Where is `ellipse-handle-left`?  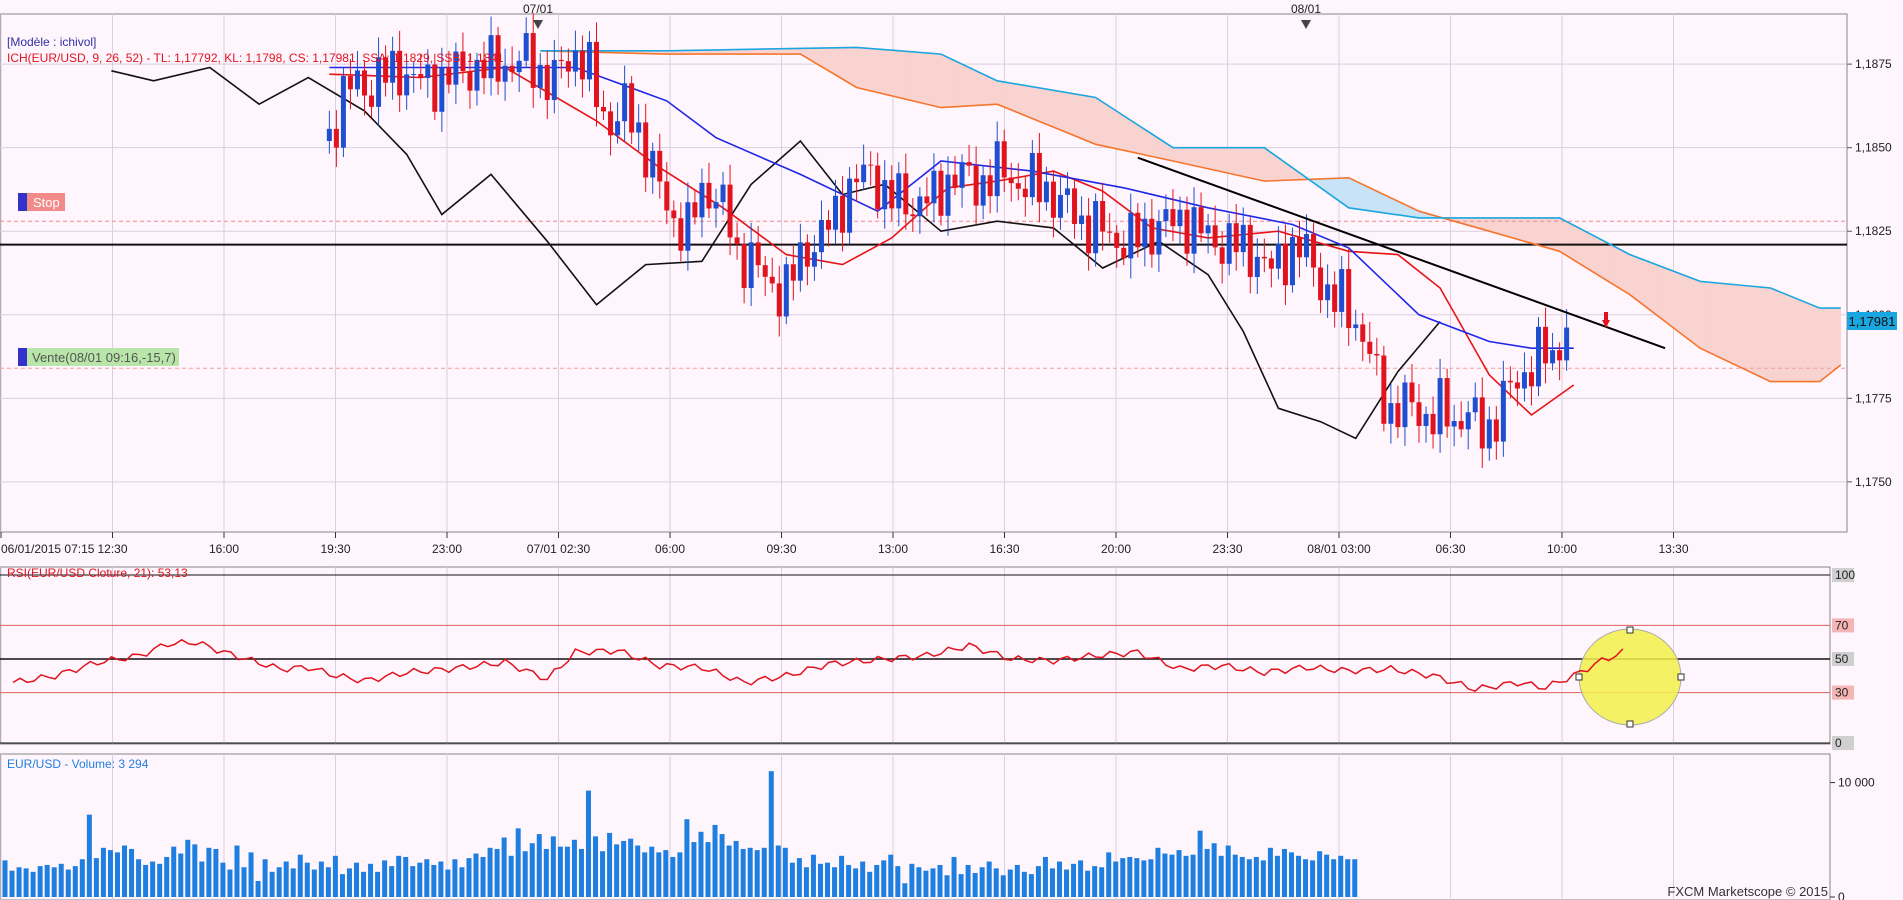 ellipse-handle-left is located at coordinates (1579, 677).